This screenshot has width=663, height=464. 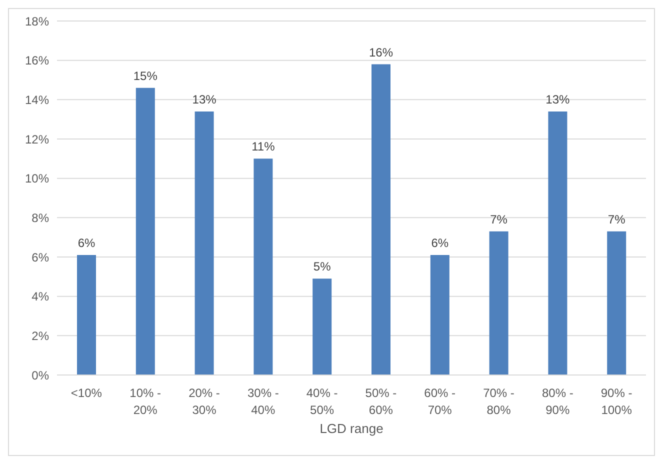 I want to click on x-tick-label: 70% - 80%, so click(x=498, y=401).